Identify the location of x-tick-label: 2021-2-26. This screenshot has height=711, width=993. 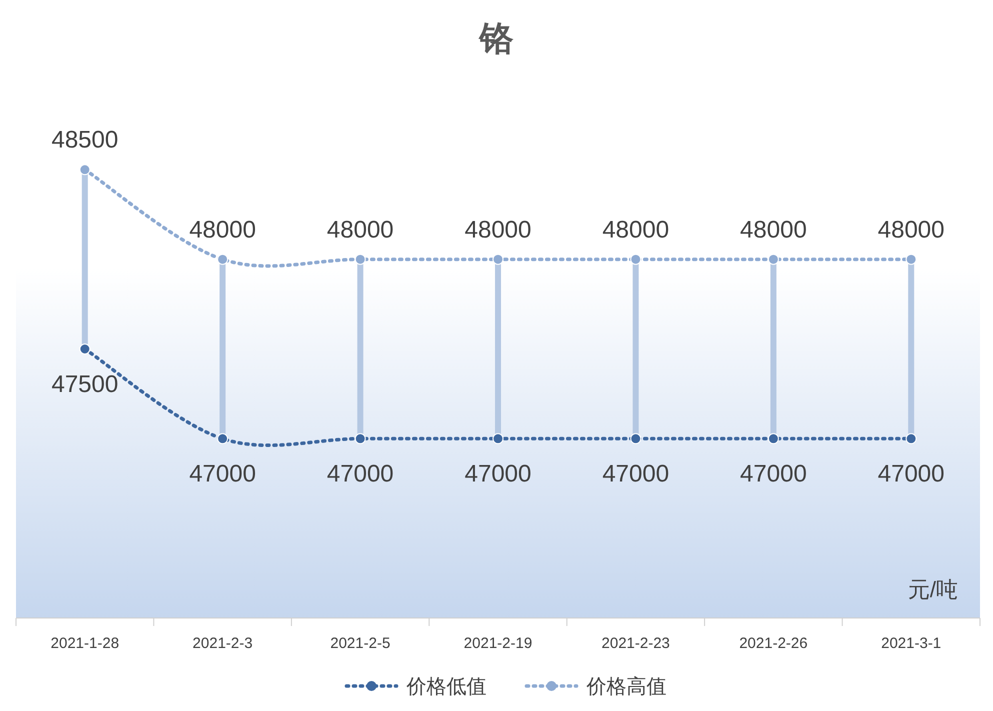
(773, 643).